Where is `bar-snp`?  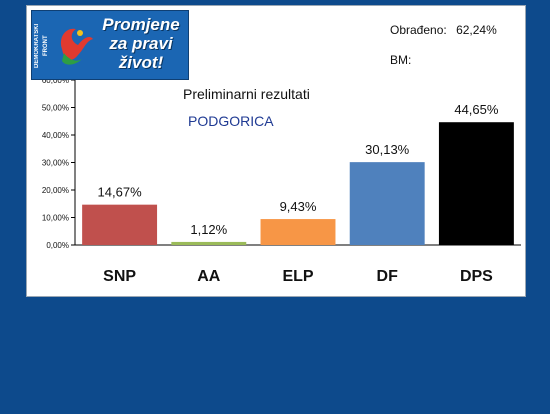 bar-snp is located at coordinates (120, 224).